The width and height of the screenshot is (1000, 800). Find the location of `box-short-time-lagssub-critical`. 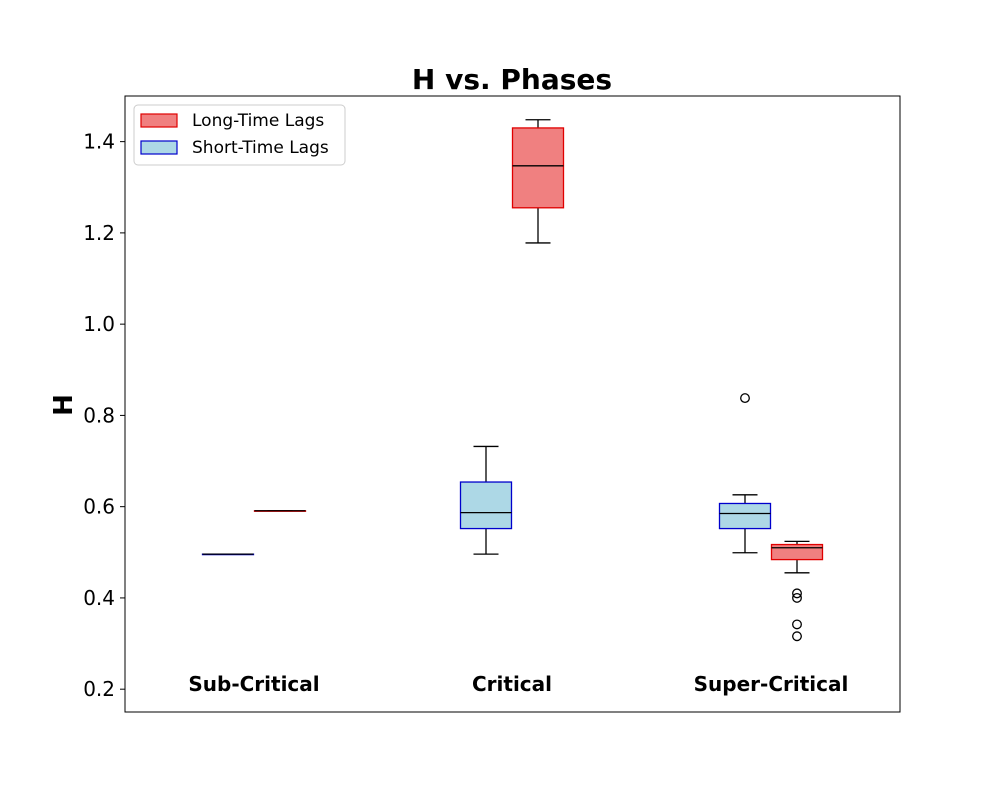

box-short-time-lagssub-critical is located at coordinates (228, 554).